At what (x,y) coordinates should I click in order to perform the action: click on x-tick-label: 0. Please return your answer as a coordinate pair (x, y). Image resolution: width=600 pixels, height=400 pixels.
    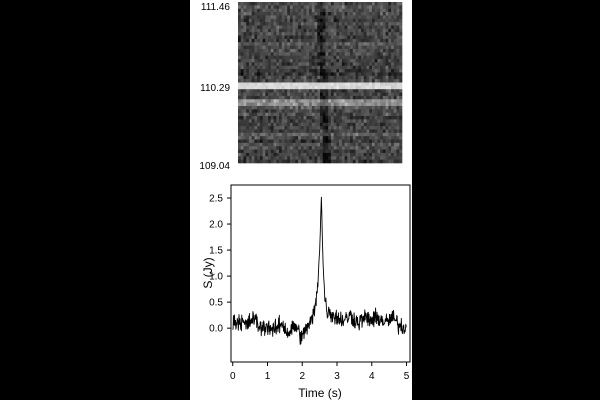
    Looking at the image, I should click on (233, 376).